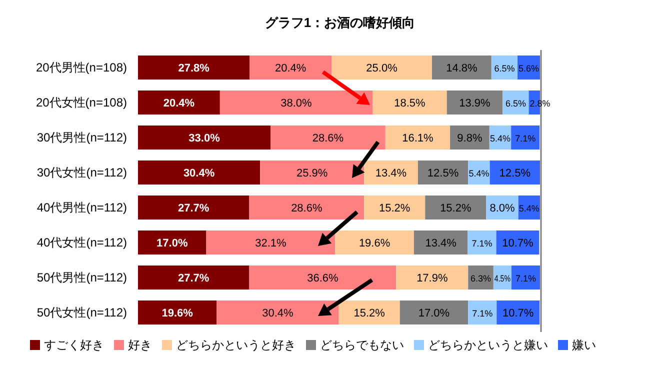 This screenshot has height=370, width=645. I want to click on data-label: 6.3%, so click(481, 279).